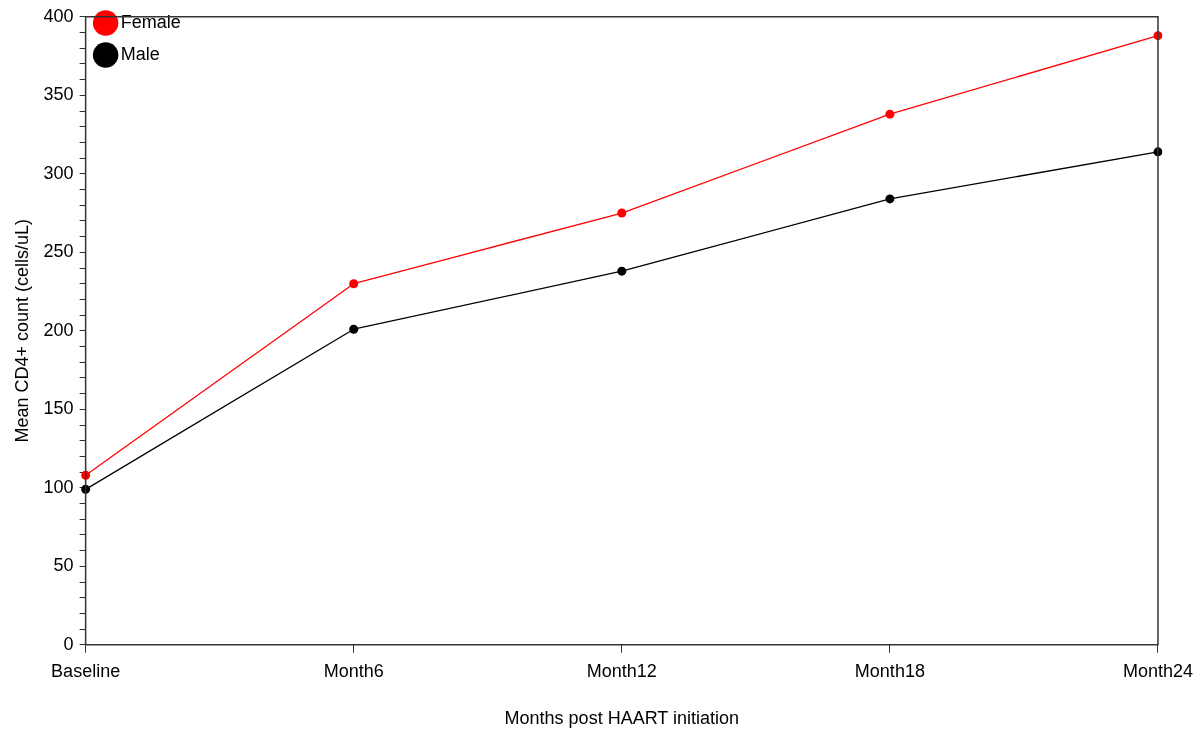 The image size is (1201, 742). What do you see at coordinates (58, 329) in the screenshot?
I see `y-tick-label: 200` at bounding box center [58, 329].